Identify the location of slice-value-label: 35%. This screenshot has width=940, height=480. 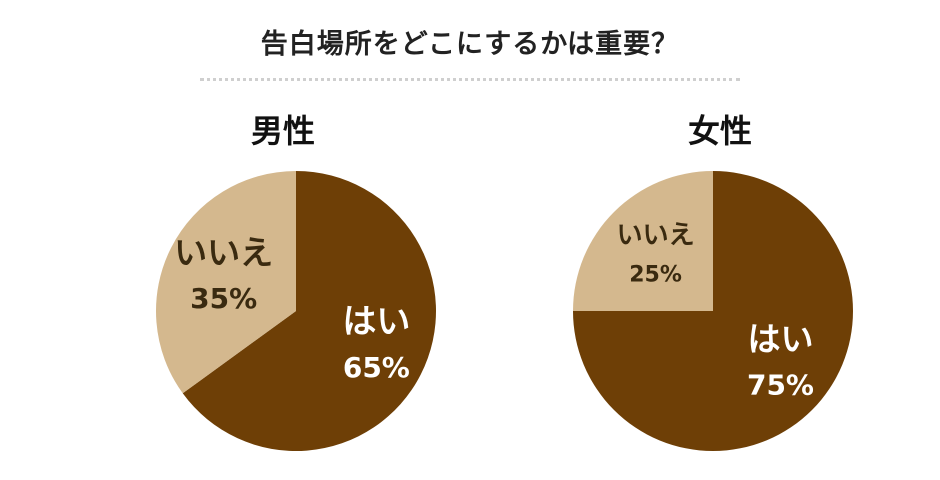
(223, 298).